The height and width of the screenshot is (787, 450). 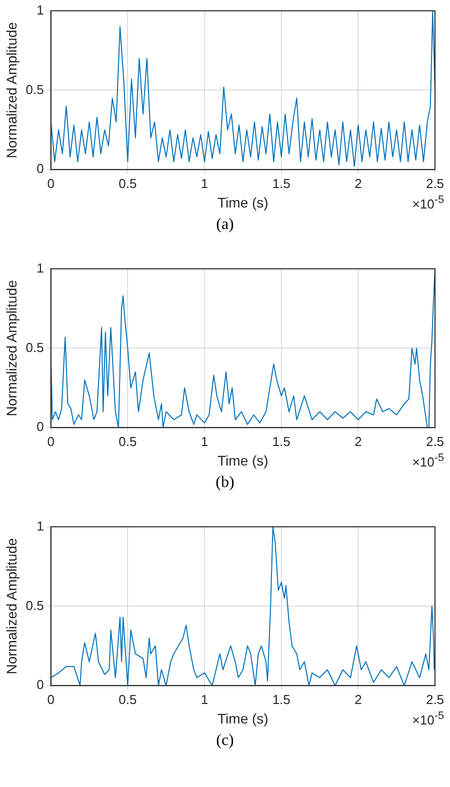 What do you see at coordinates (225, 741) in the screenshot?
I see `text: (c)` at bounding box center [225, 741].